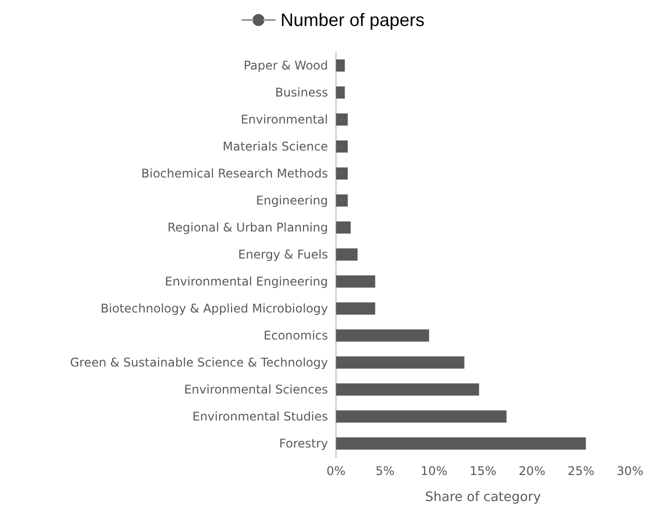 The width and height of the screenshot is (666, 529). Describe the element at coordinates (303, 443) in the screenshot. I see `y-tick-label: Forestry` at that location.